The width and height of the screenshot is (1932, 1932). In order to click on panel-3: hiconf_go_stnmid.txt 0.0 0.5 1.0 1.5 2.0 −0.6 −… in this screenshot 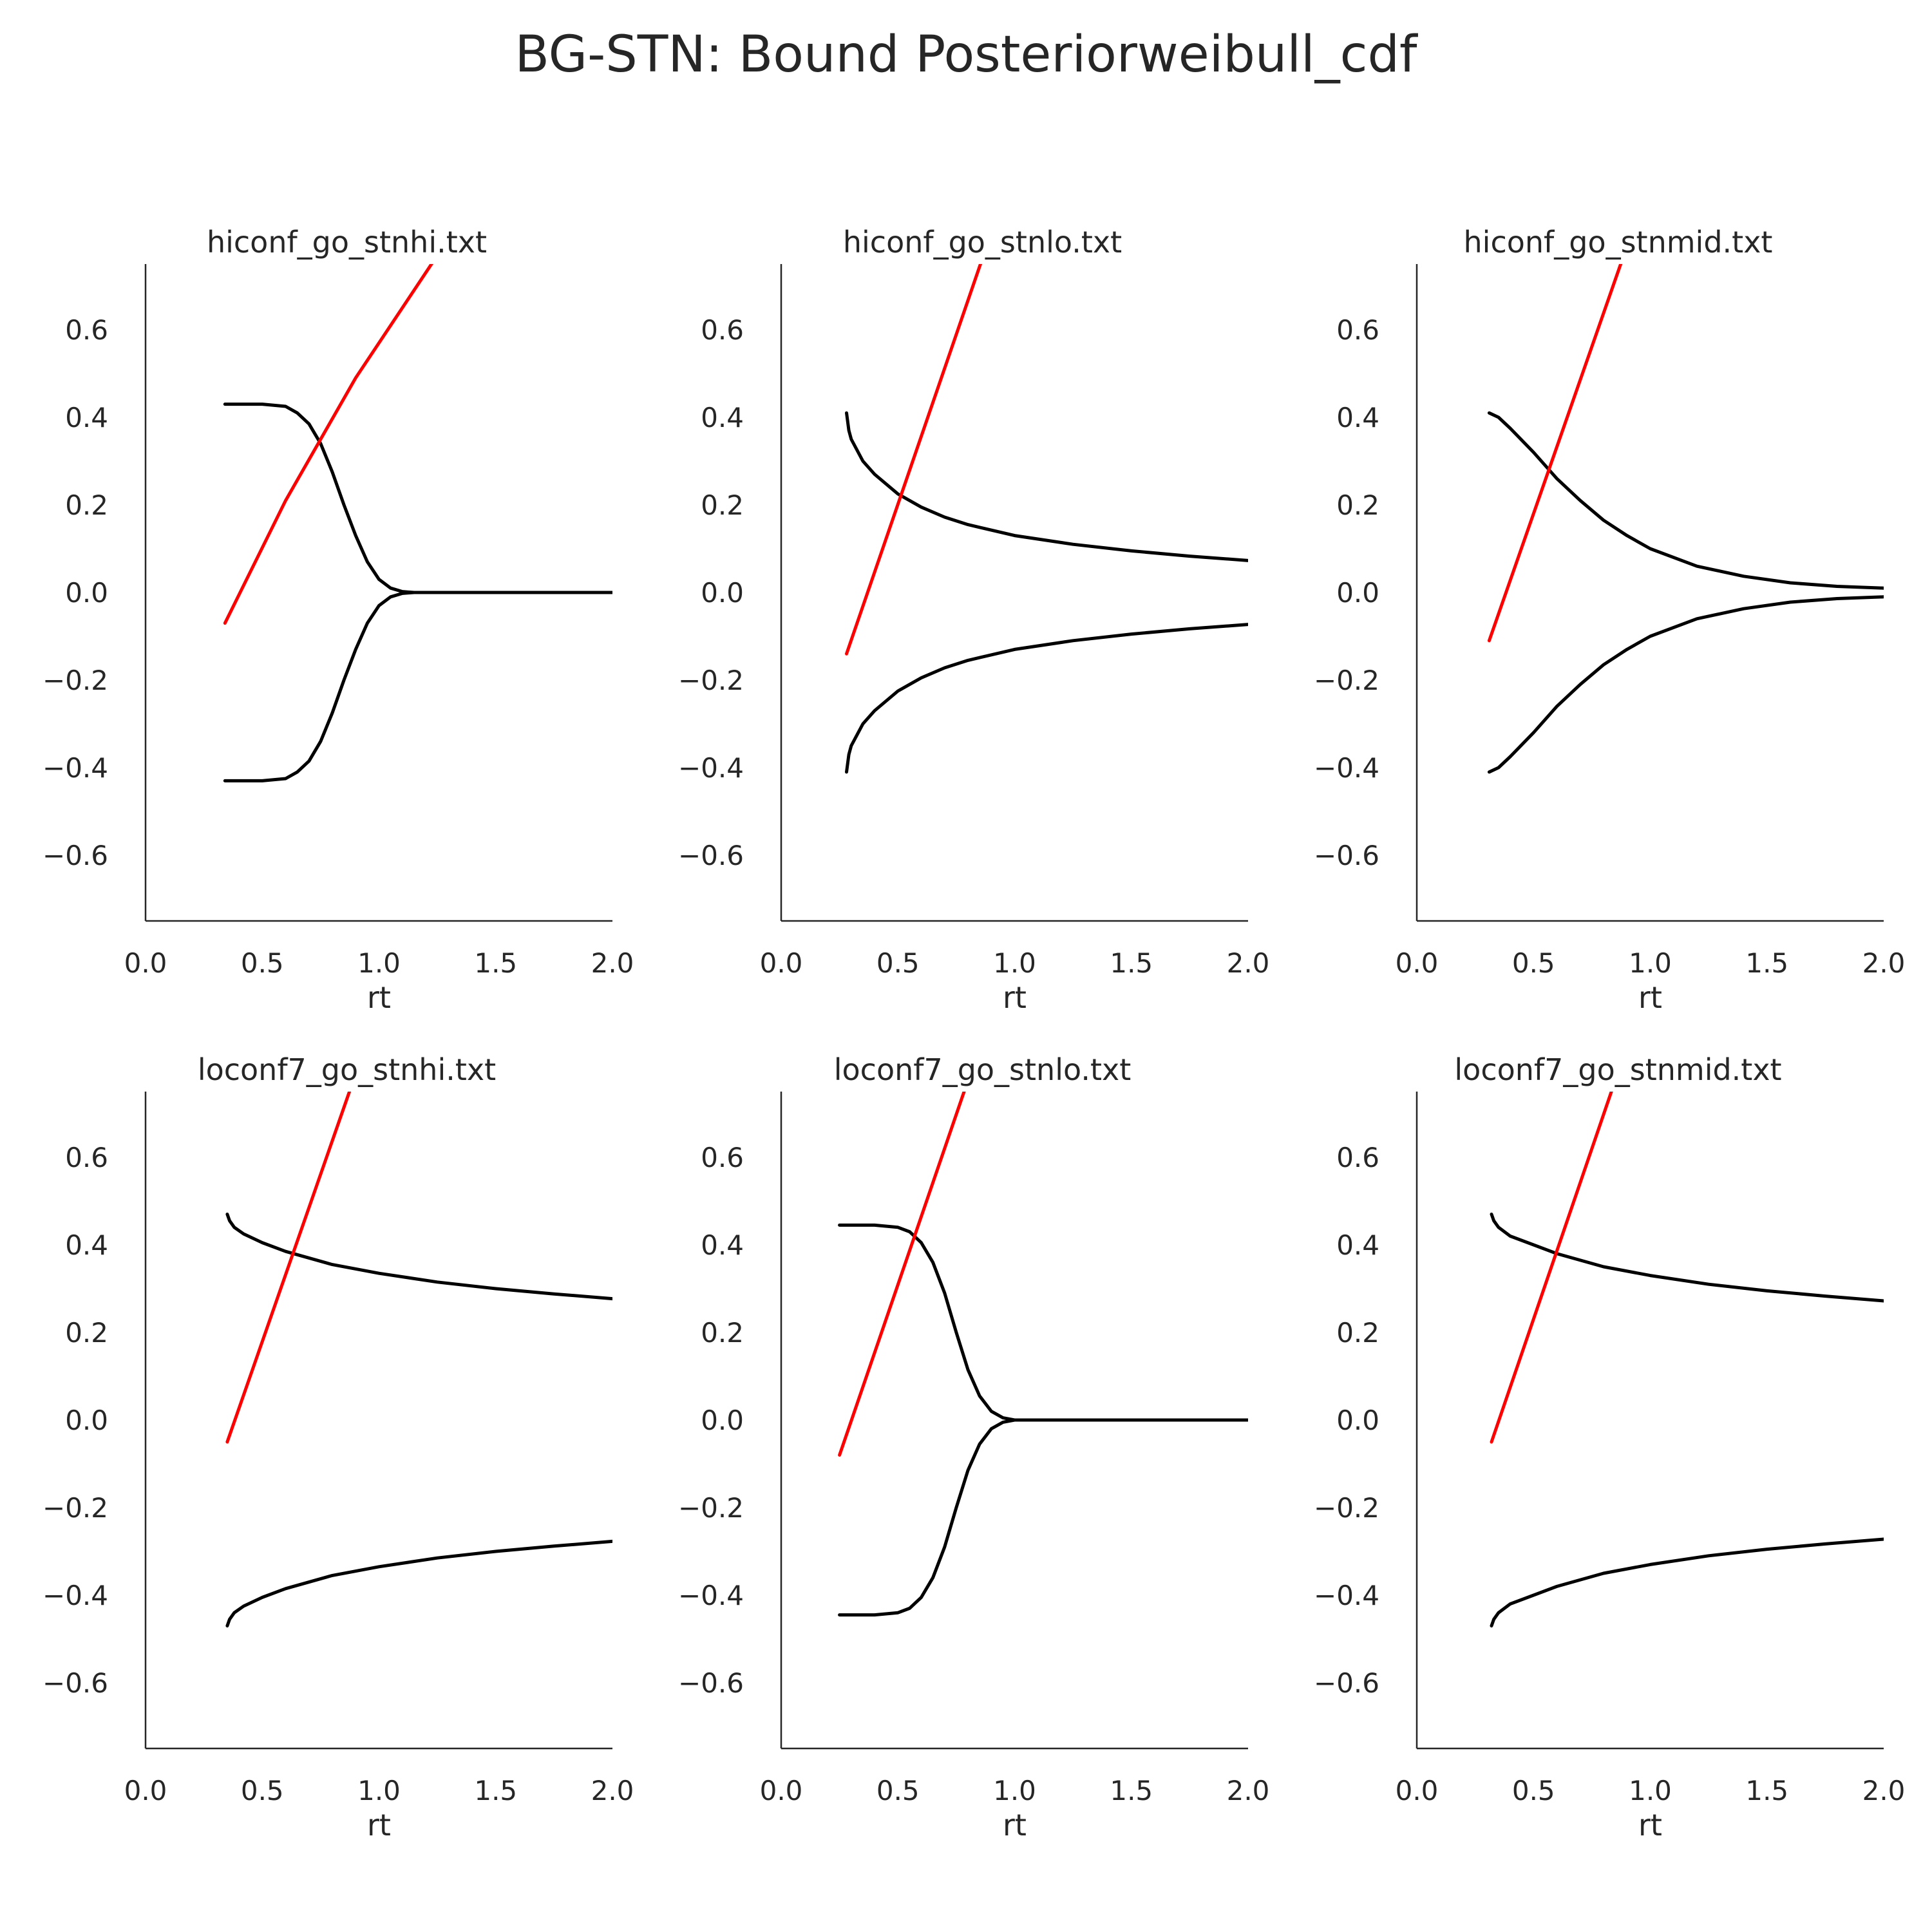, I will do `click(1609, 620)`.